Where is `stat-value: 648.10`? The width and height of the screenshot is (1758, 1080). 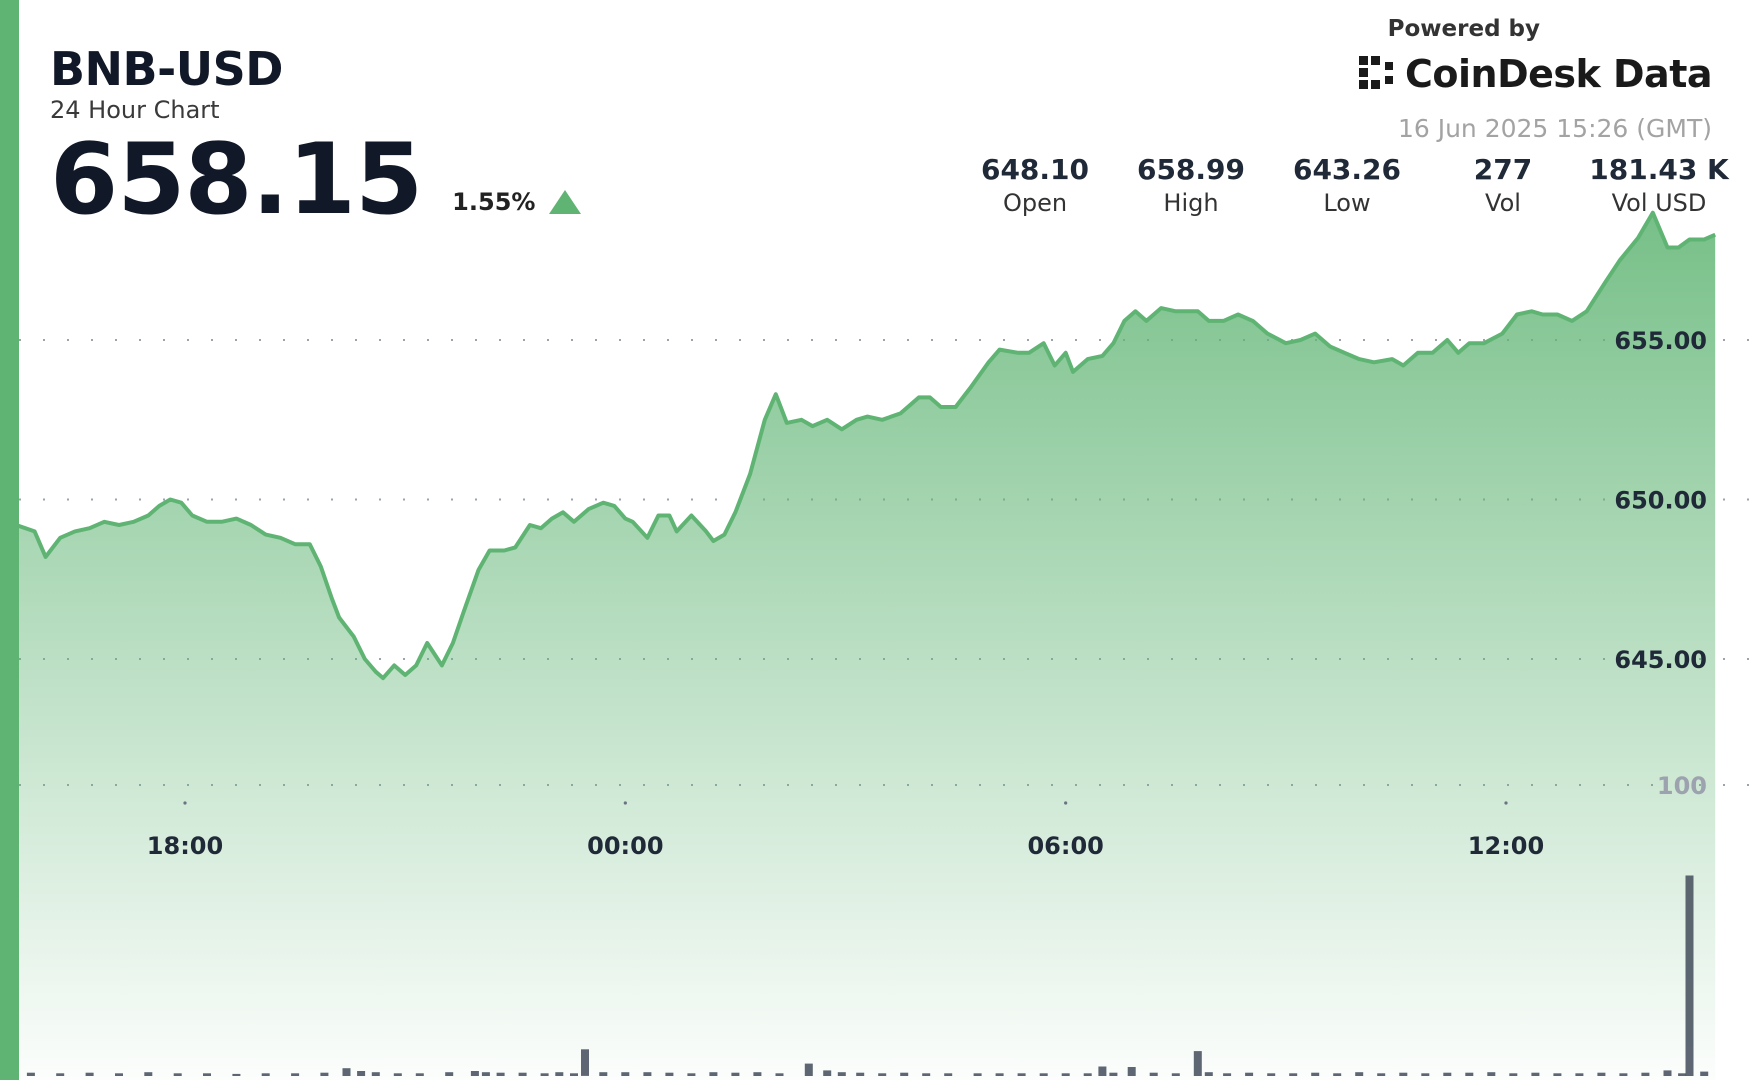 stat-value: 648.10 is located at coordinates (1035, 169).